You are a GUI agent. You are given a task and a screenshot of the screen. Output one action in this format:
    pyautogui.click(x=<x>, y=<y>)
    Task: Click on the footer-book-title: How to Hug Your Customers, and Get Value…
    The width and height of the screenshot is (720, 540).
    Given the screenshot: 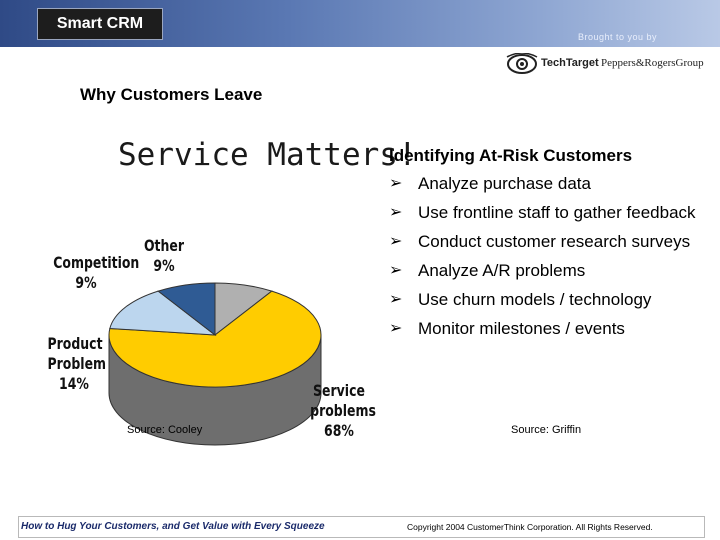 What is the action you would take?
    pyautogui.click(x=173, y=526)
    